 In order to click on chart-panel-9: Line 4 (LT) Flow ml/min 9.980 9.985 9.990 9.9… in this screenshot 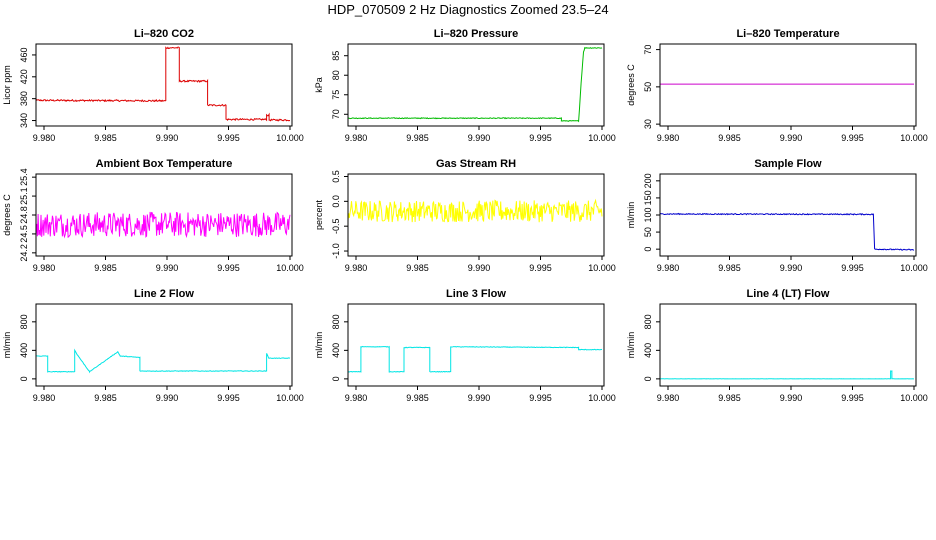, I will do `click(777, 345)`.